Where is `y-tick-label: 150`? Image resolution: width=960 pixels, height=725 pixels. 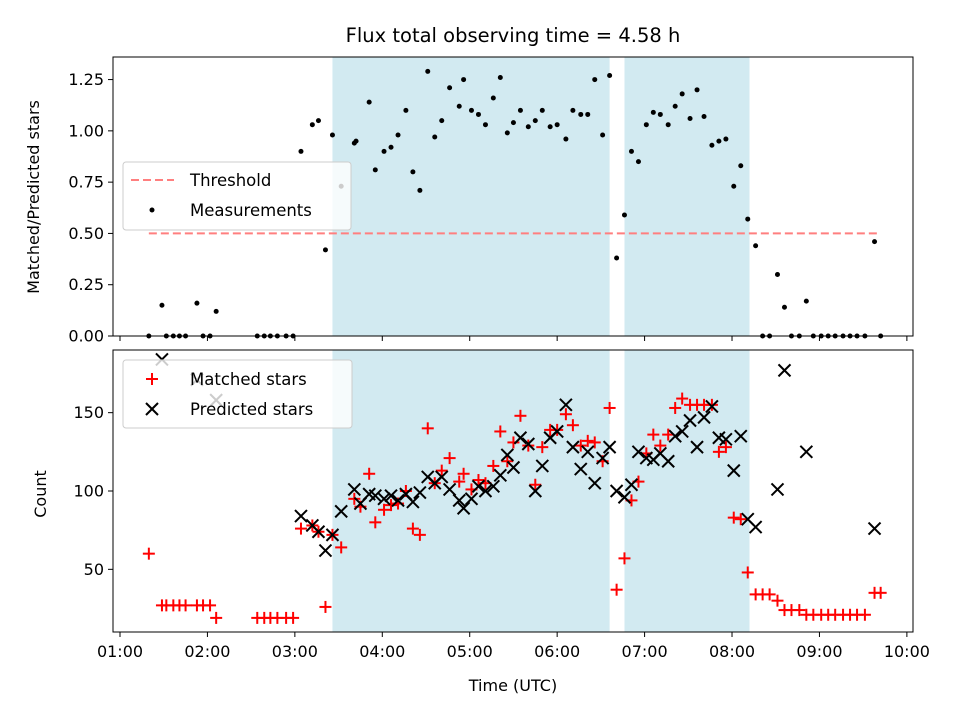 y-tick-label: 150 is located at coordinates (88, 412).